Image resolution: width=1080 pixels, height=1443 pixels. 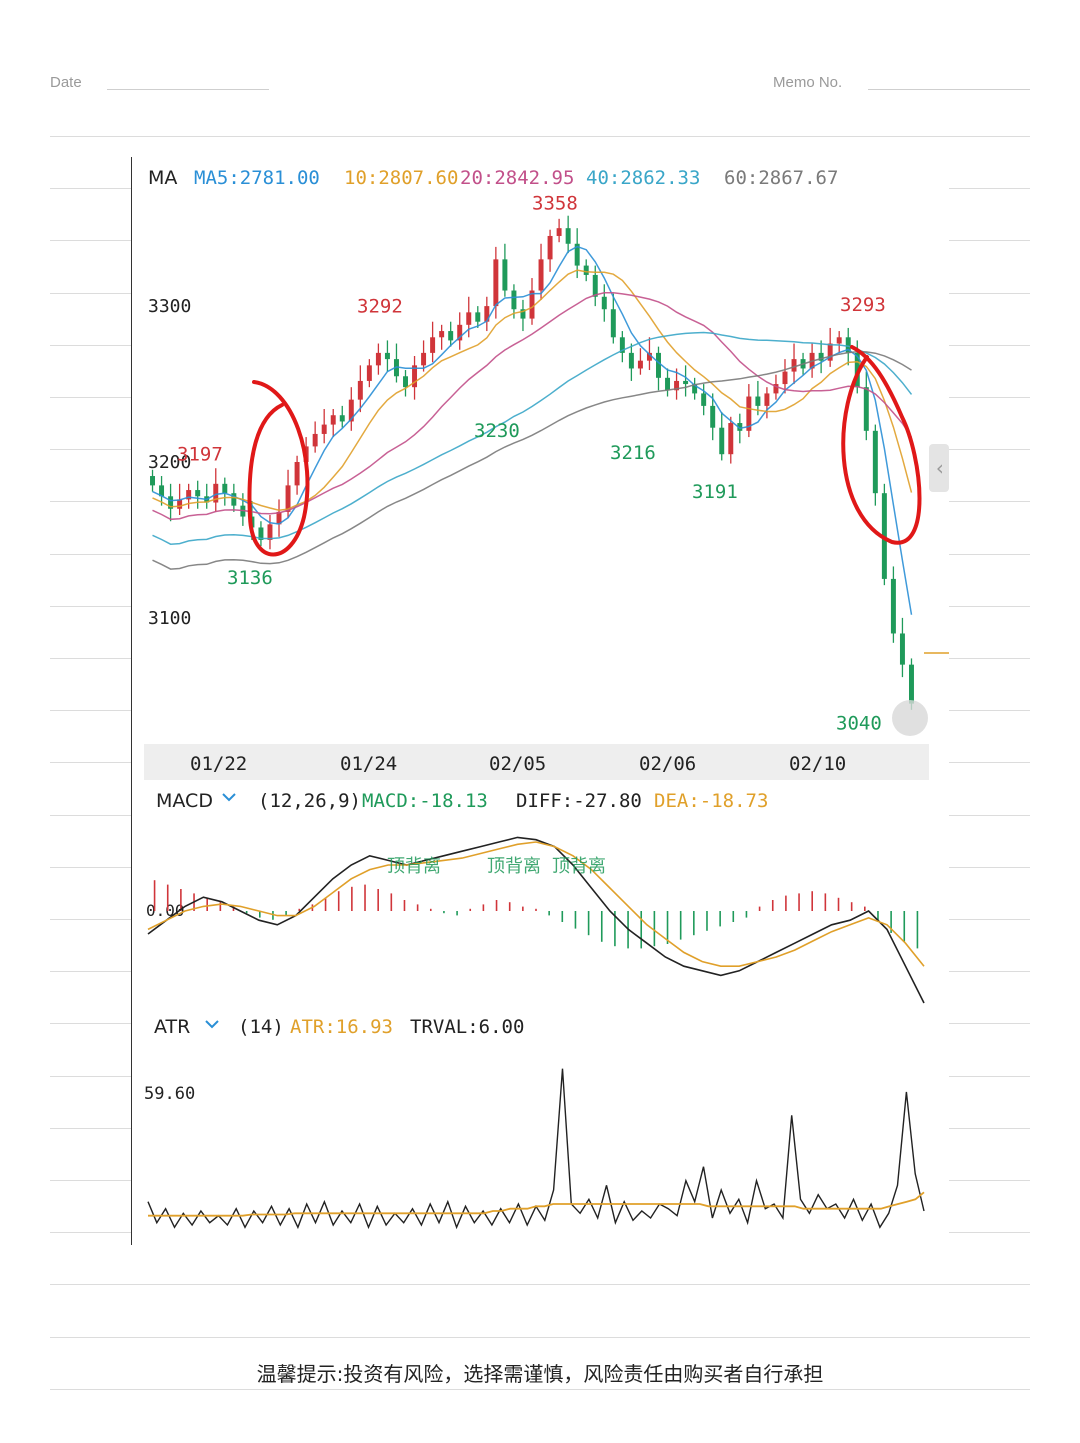 What do you see at coordinates (540, 1374) in the screenshot?
I see `risk-warning-note: 温馨提示:投资有风险，选择需谨慎，风险责任由购买者自行承担` at bounding box center [540, 1374].